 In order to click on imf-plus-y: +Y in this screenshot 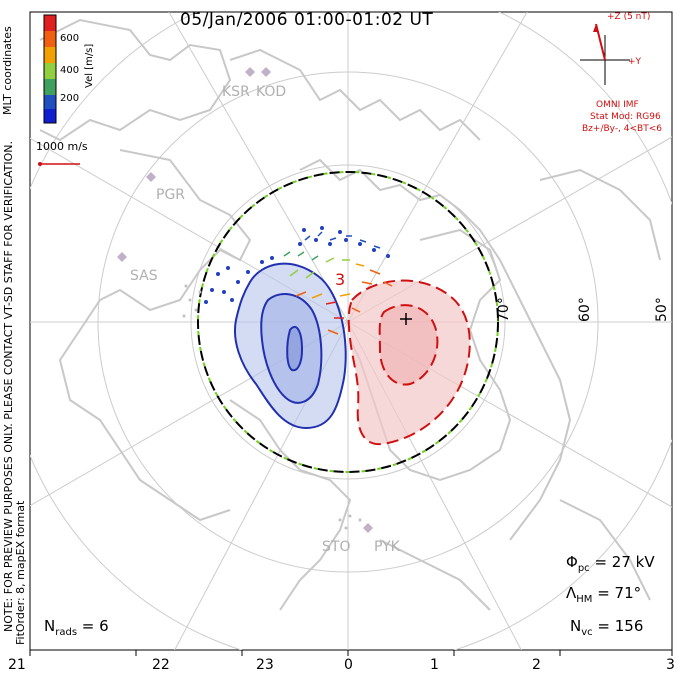, I will do `click(635, 62)`.